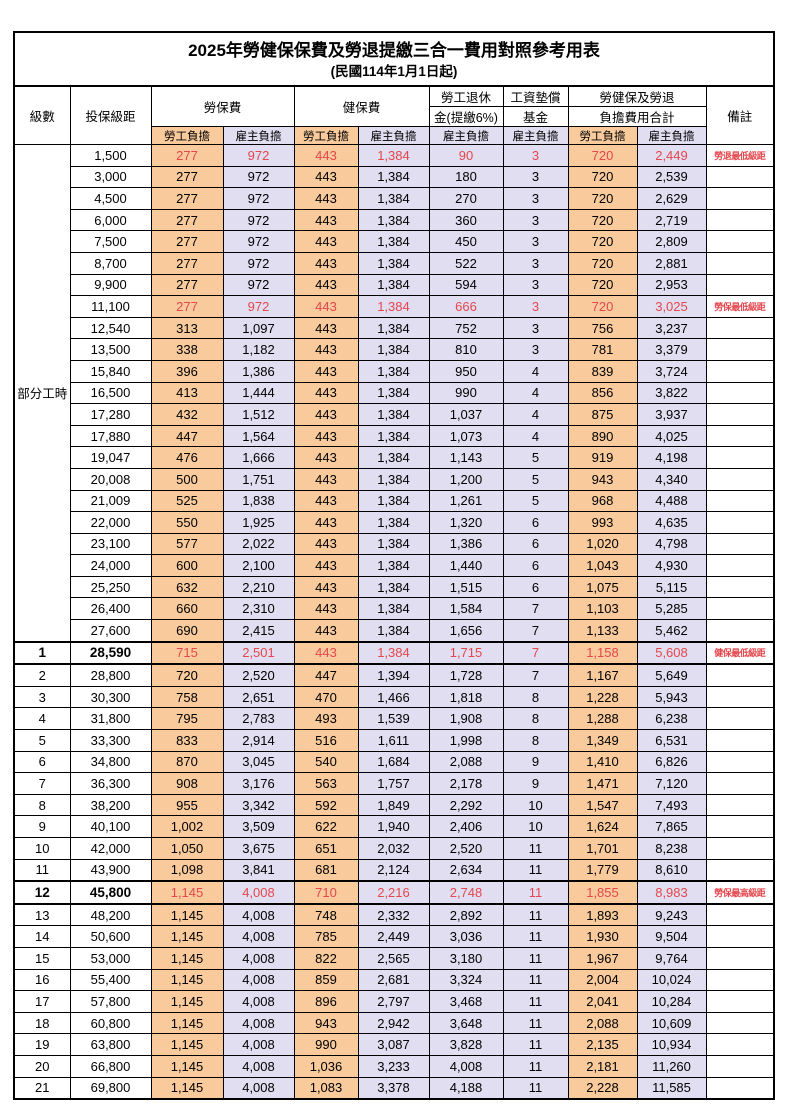 The image size is (791, 1120). Describe the element at coordinates (326, 697) in the screenshot. I see `cell-health-employee: 470` at that location.